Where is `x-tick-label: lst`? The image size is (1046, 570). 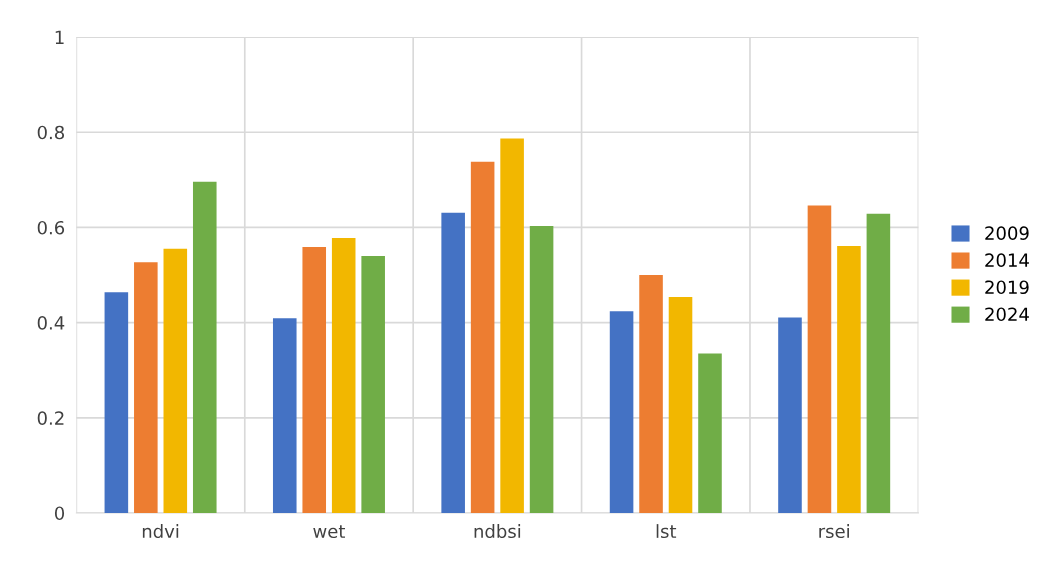
x-tick-label: lst is located at coordinates (666, 531).